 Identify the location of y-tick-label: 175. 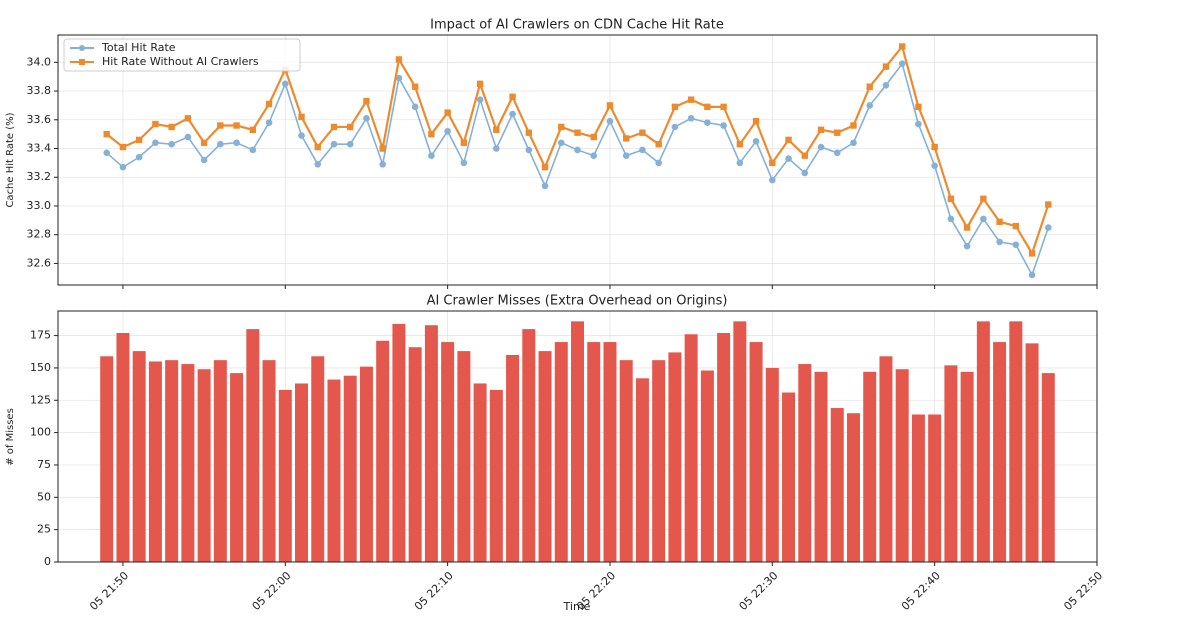
(40, 335).